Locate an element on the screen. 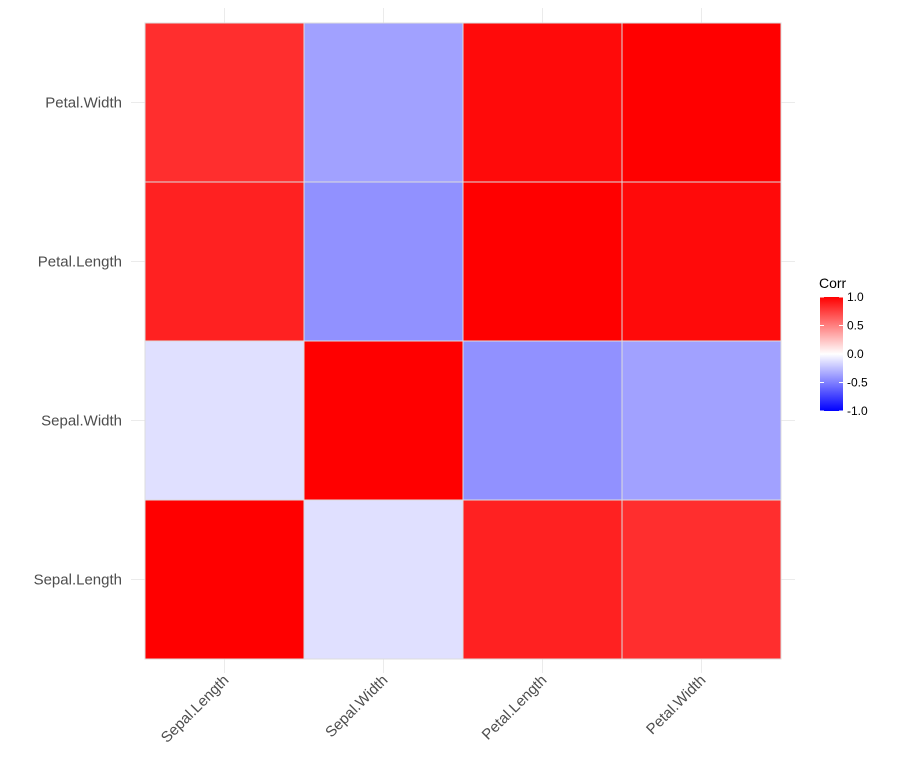 Image resolution: width=908 pixels, height=767 pixels. y-tick-label: Petal.Length is located at coordinates (80, 262).